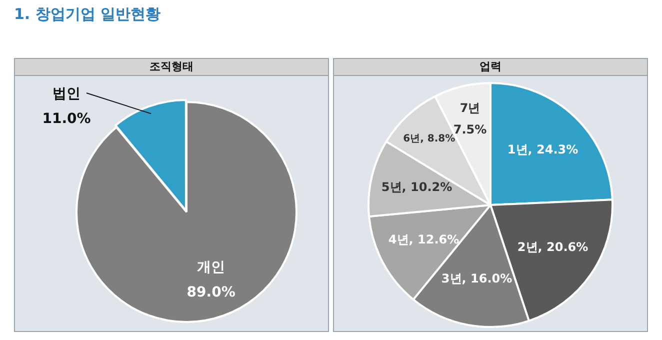 Image resolution: width=662 pixels, height=340 pixels. What do you see at coordinates (424, 239) in the screenshot?
I see `slice-label: 4년, 12.6%` at bounding box center [424, 239].